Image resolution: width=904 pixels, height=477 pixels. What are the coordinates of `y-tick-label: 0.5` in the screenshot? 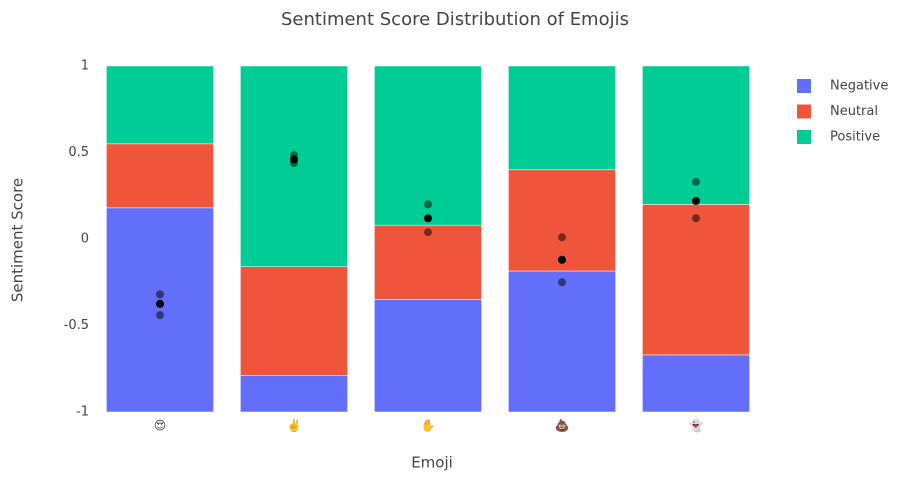 It's located at (78, 152).